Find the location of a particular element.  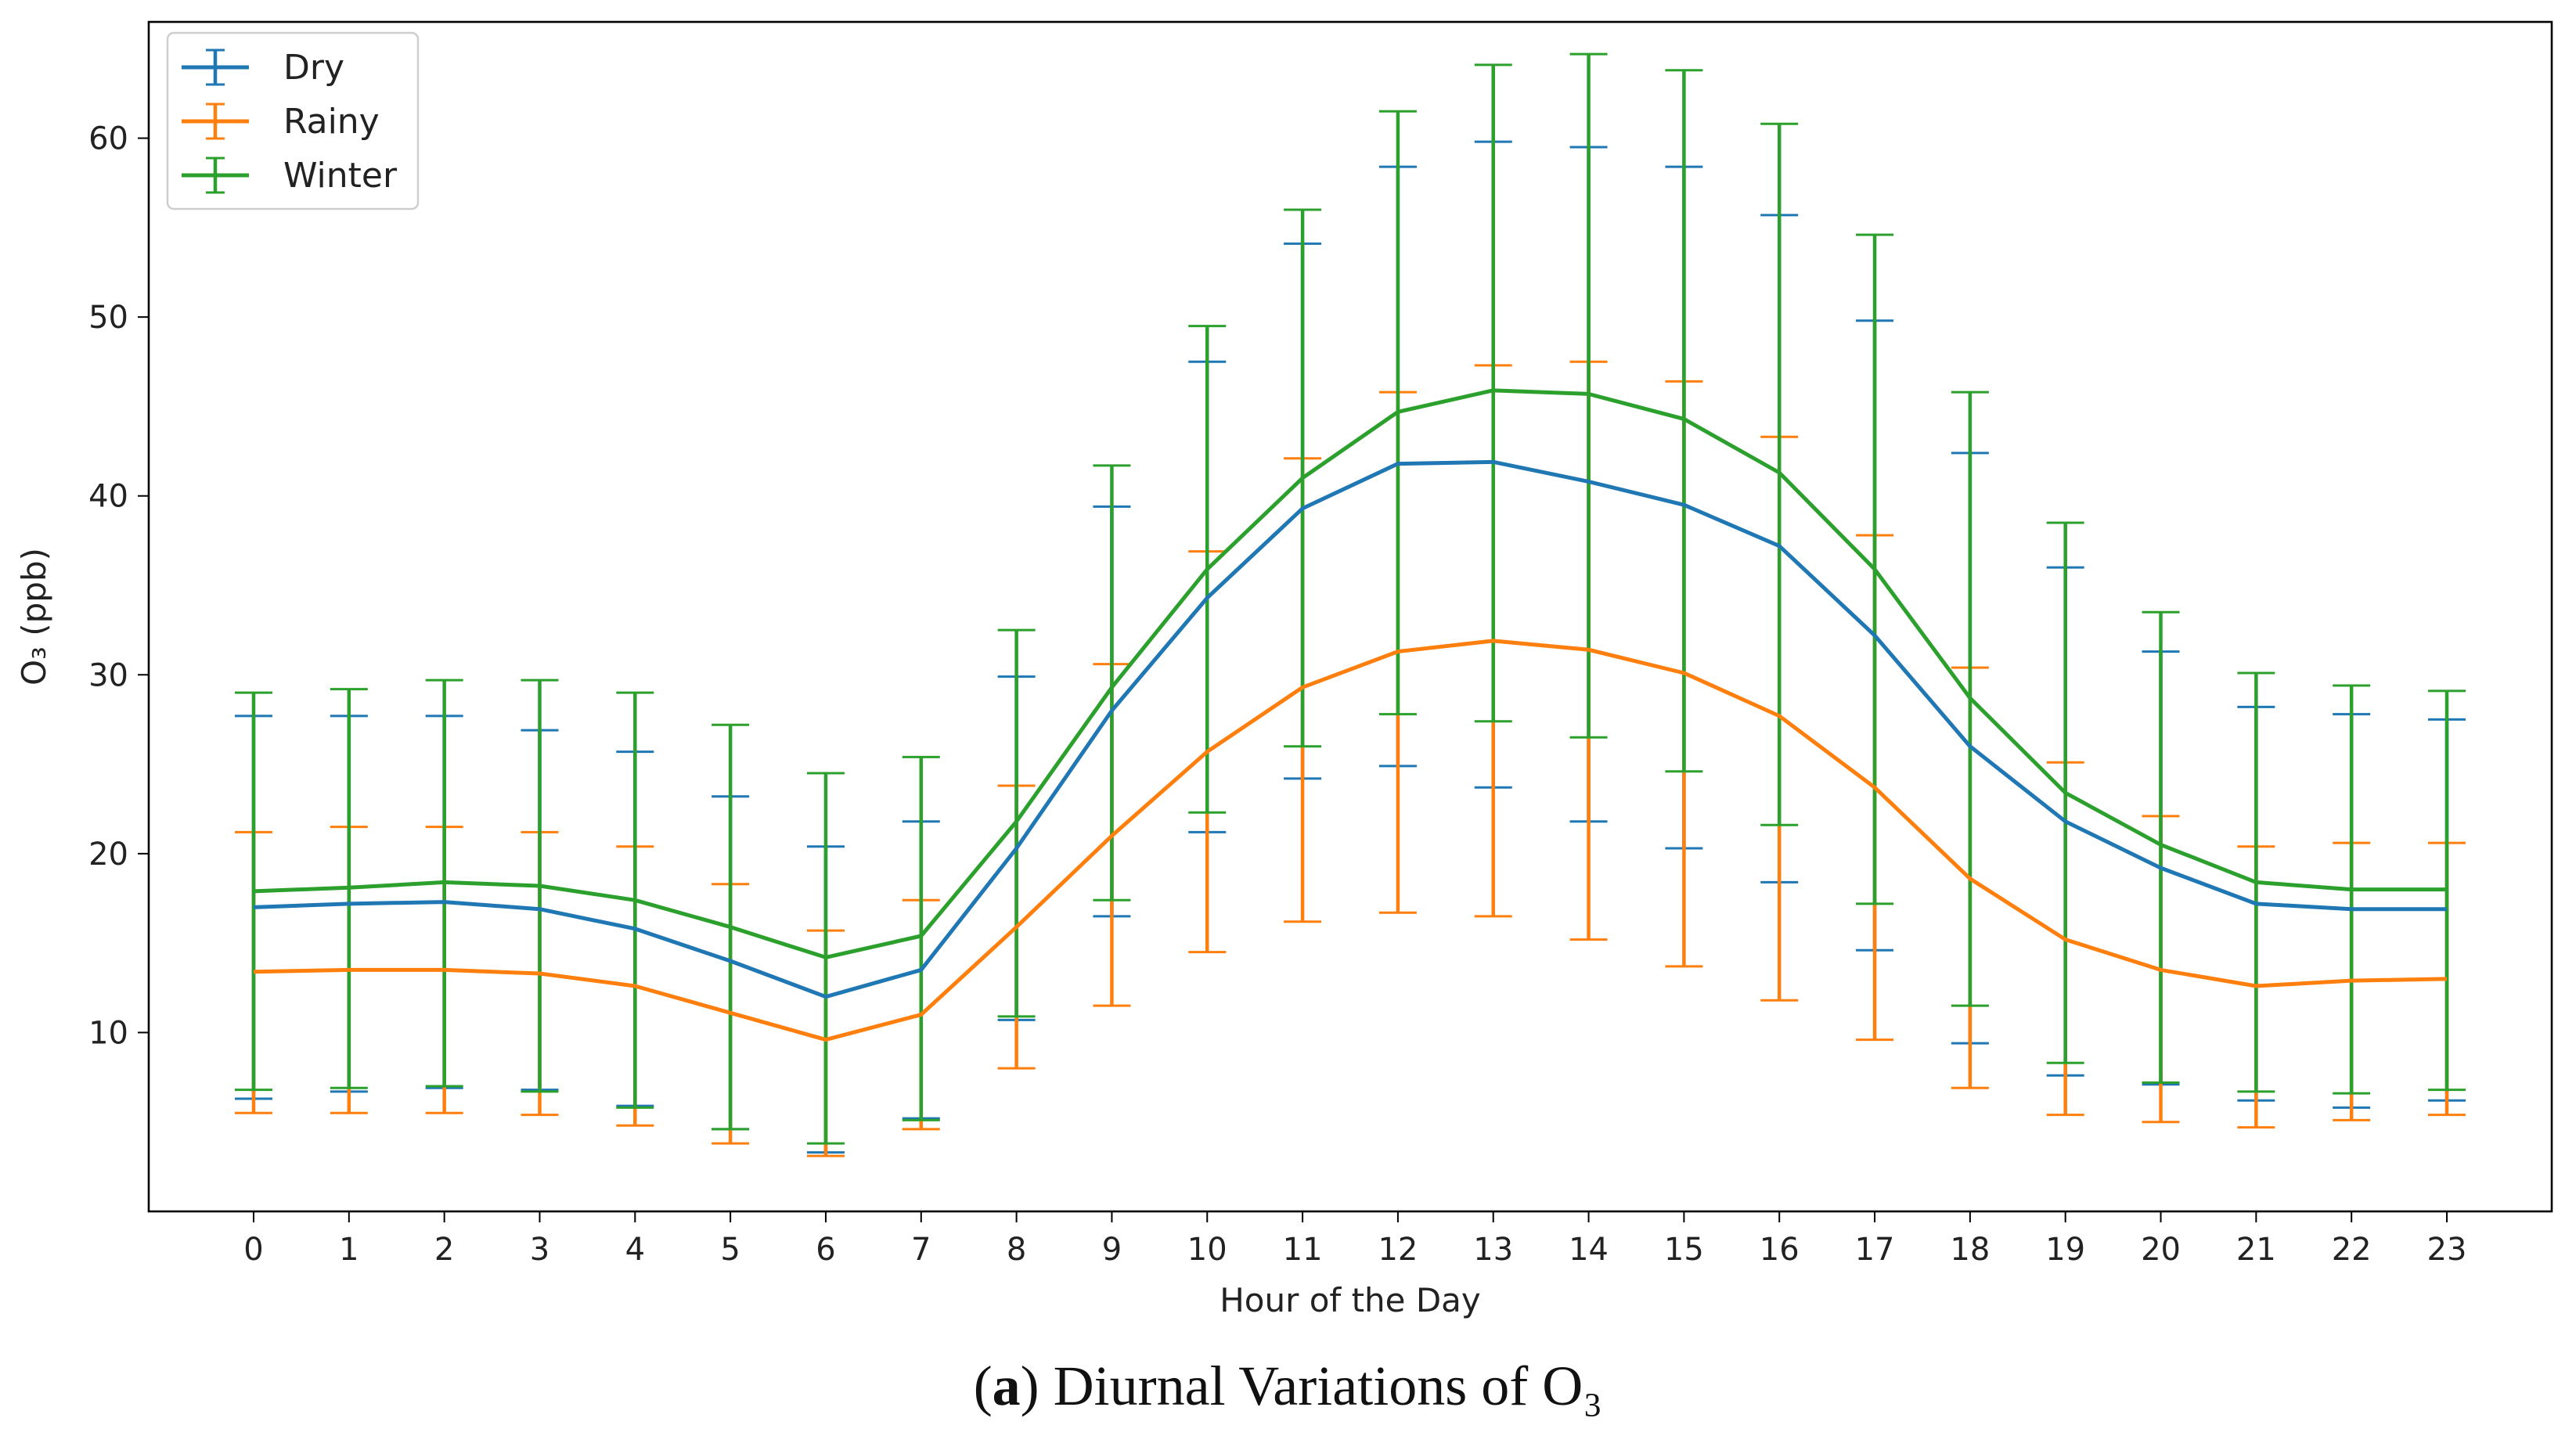

x-tick-label: 11 is located at coordinates (1303, 1250).